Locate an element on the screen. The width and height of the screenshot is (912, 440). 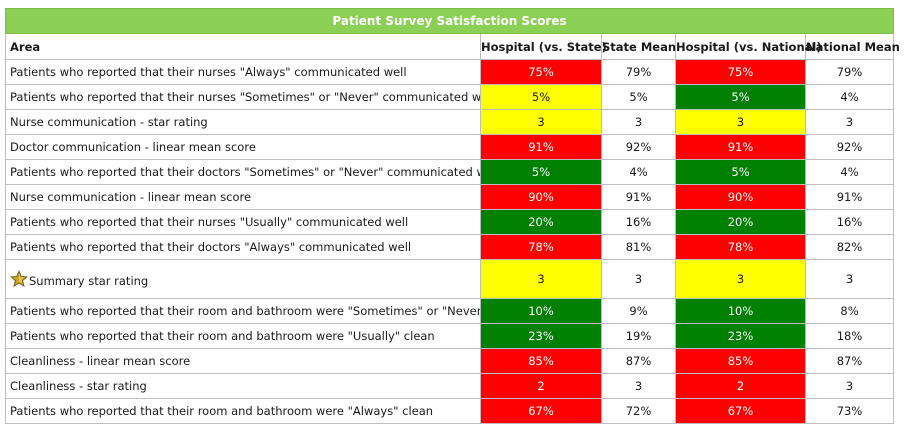
national-mean-cell: 16% is located at coordinates (849, 222).